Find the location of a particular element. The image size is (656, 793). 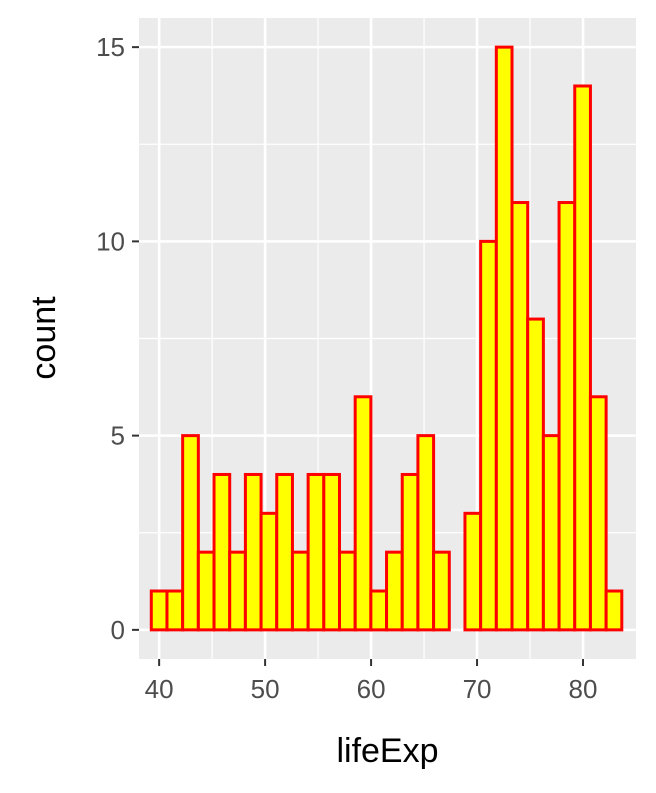

x-tick-label: 50 is located at coordinates (265, 689).